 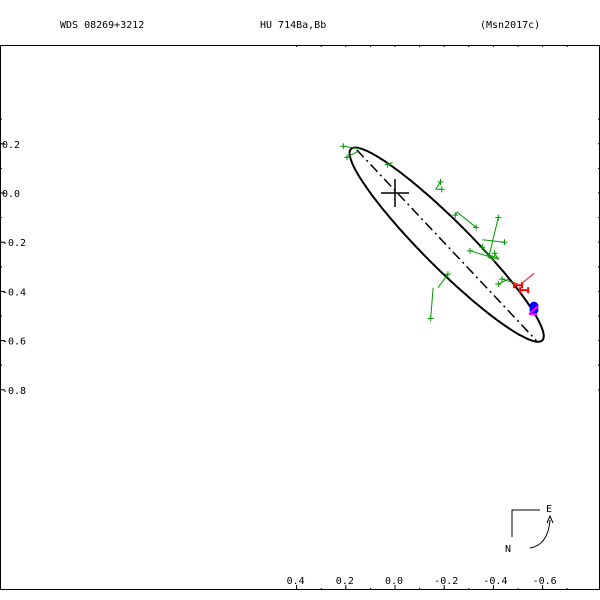 What do you see at coordinates (345, 581) in the screenshot?
I see `x-tick-label: 0.2` at bounding box center [345, 581].